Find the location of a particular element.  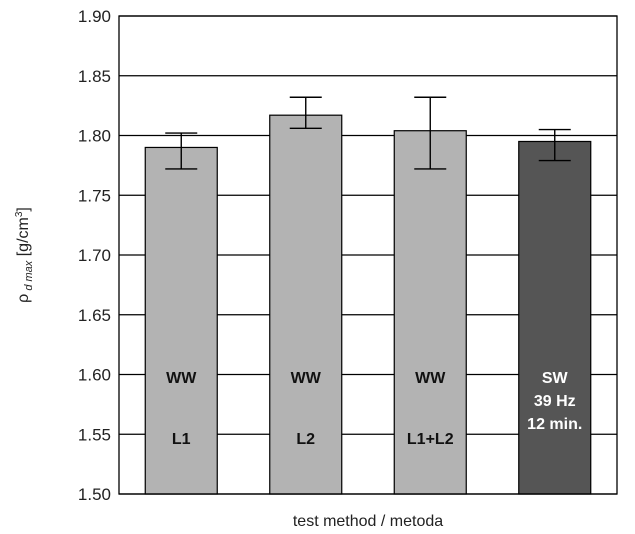

x-axis-label: test method / metoda is located at coordinates (368, 521).